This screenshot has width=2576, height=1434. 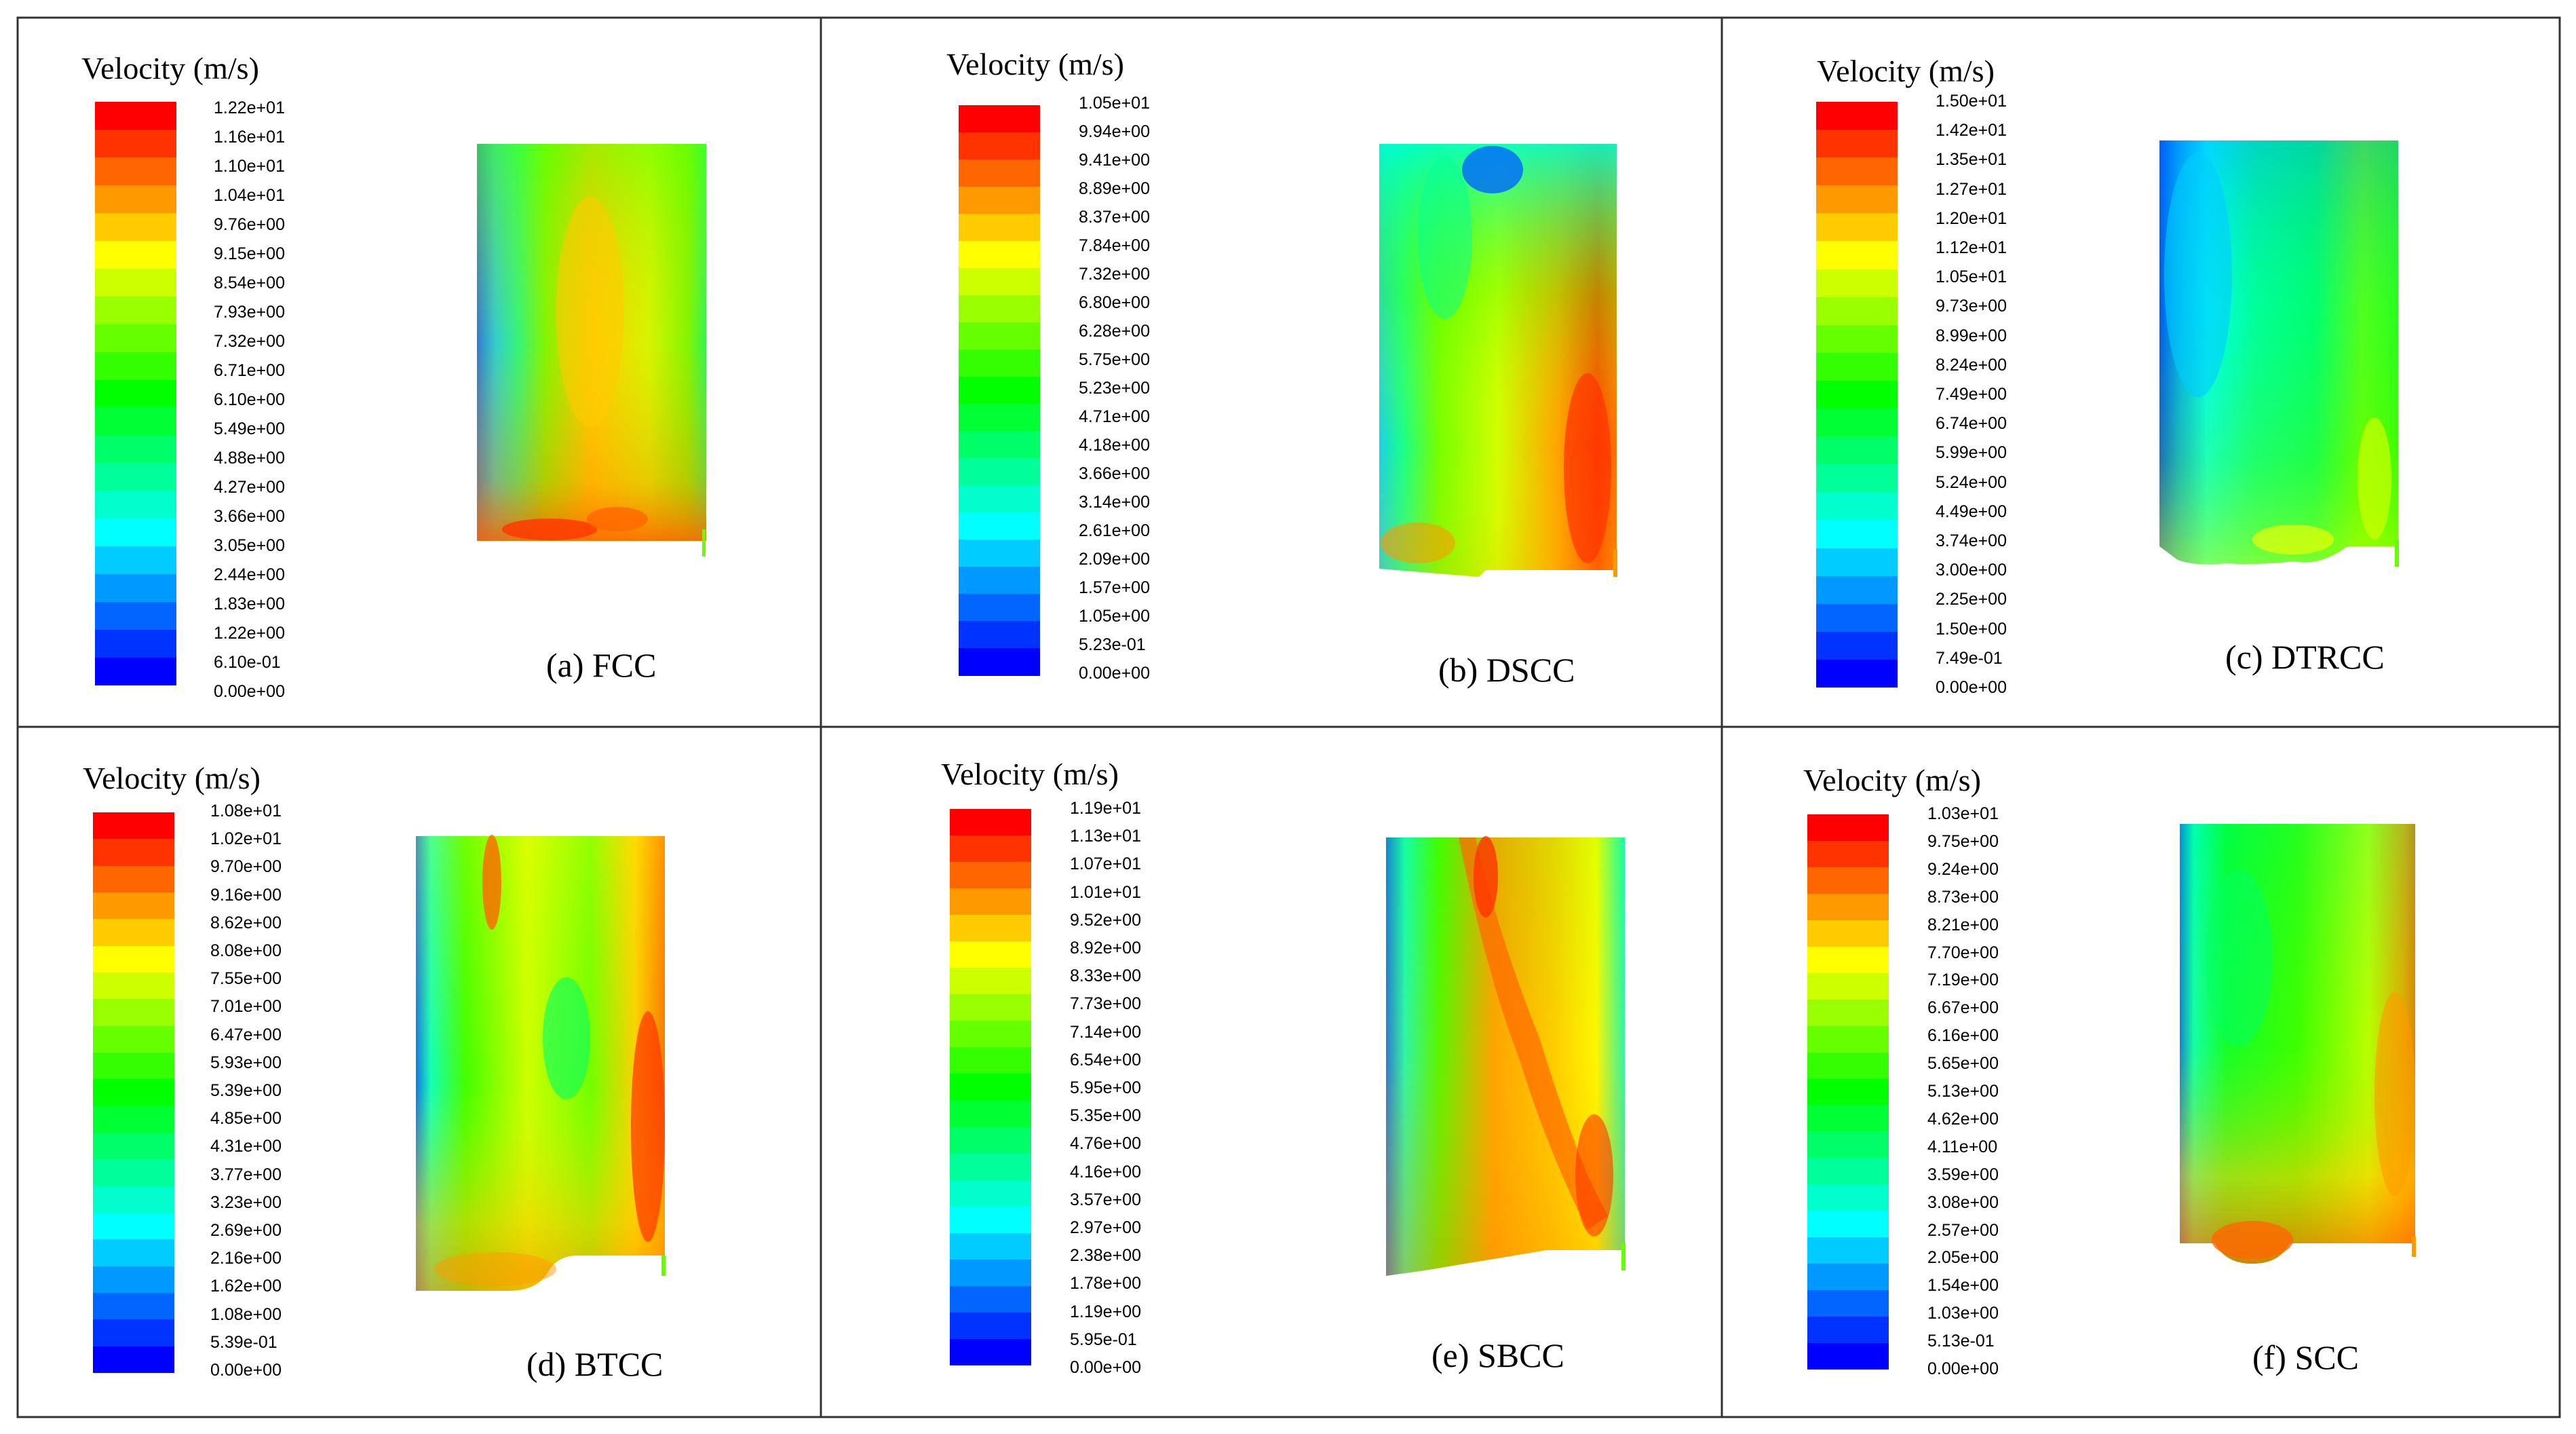 I want to click on colorbar-tick-label: 3.05e+00, so click(x=249, y=545).